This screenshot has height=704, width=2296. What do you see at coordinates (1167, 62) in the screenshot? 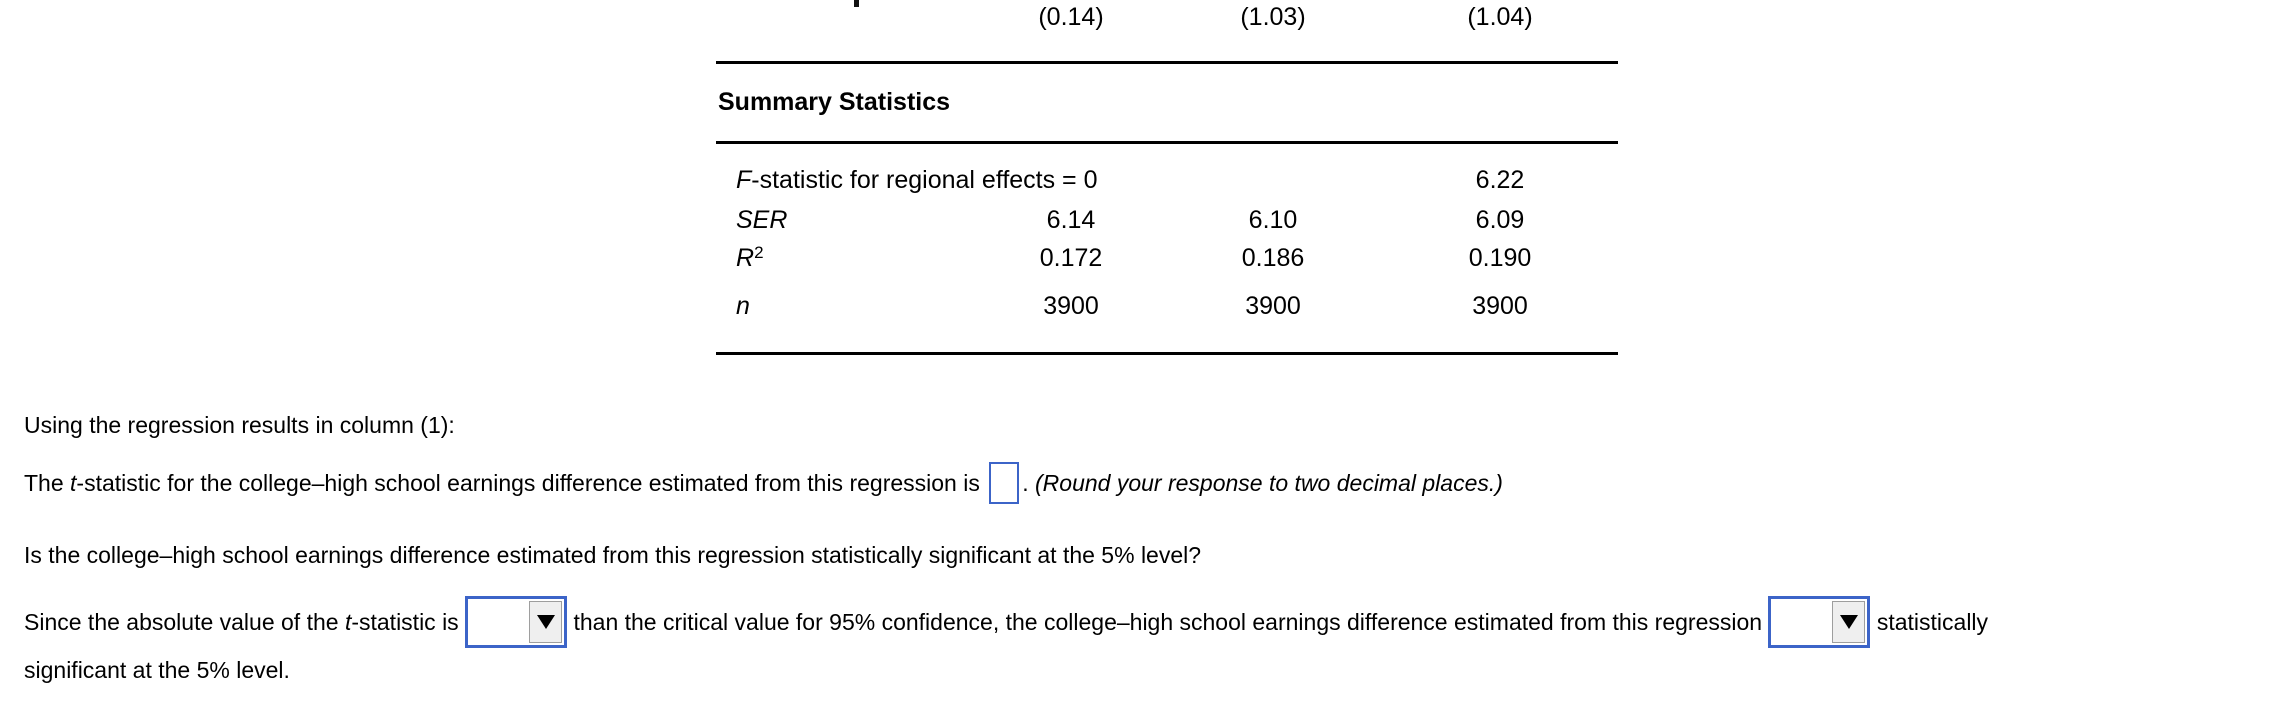
I see `table-rule-top` at bounding box center [1167, 62].